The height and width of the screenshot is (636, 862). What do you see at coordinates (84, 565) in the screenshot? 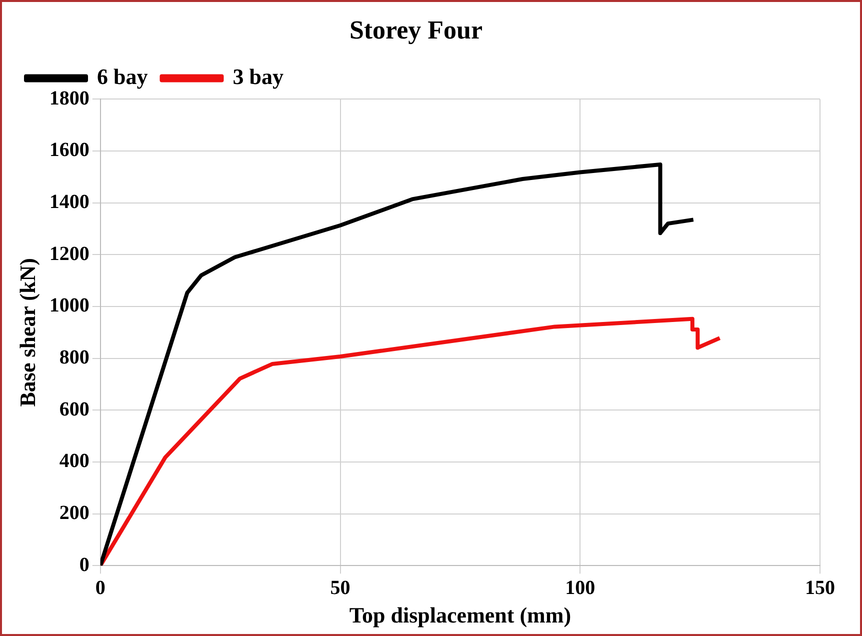
I see `y-tick-label: 0` at bounding box center [84, 565].